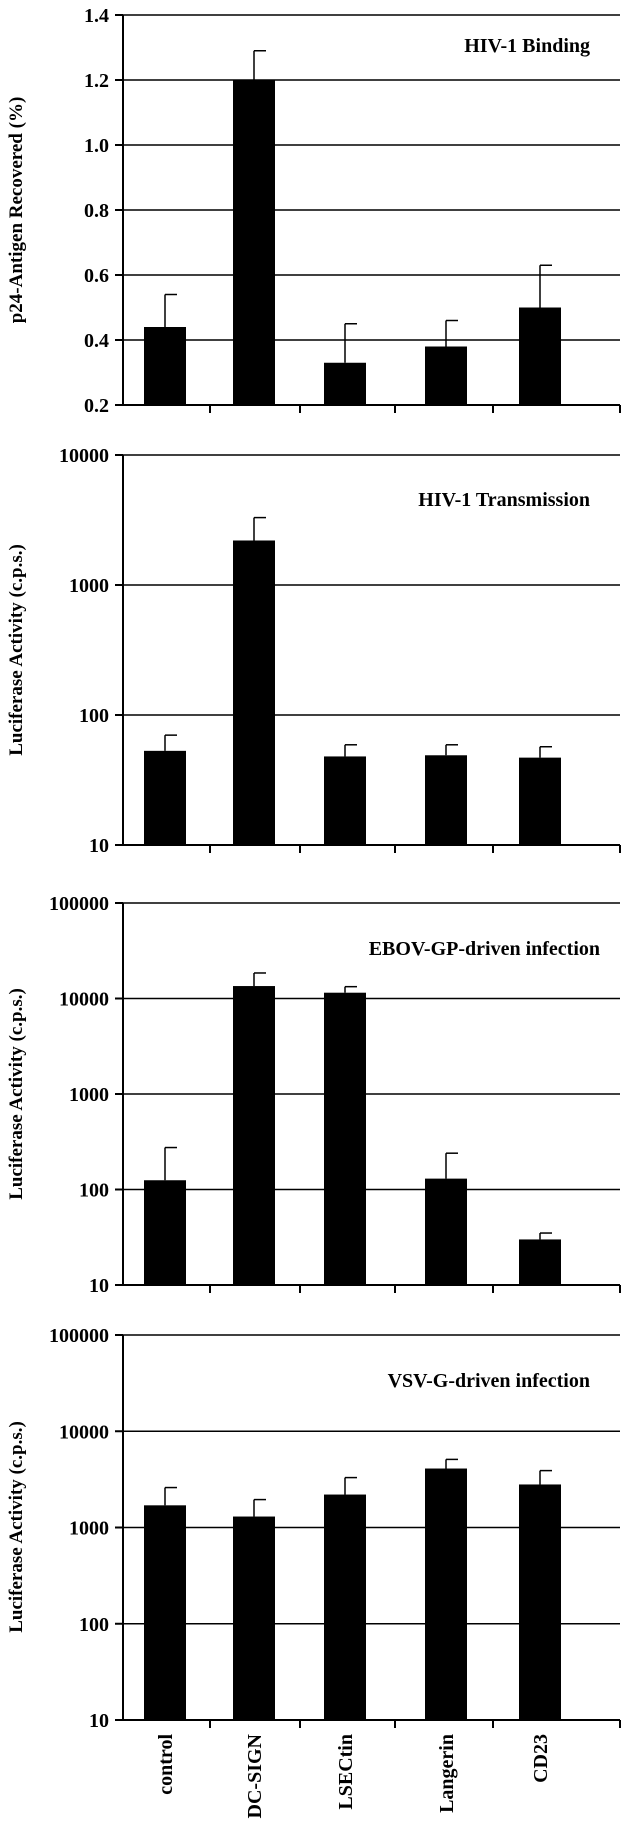 The width and height of the screenshot is (629, 1841). What do you see at coordinates (255, 1775) in the screenshot?
I see `category-label-dc-sign: DC-SIGN` at bounding box center [255, 1775].